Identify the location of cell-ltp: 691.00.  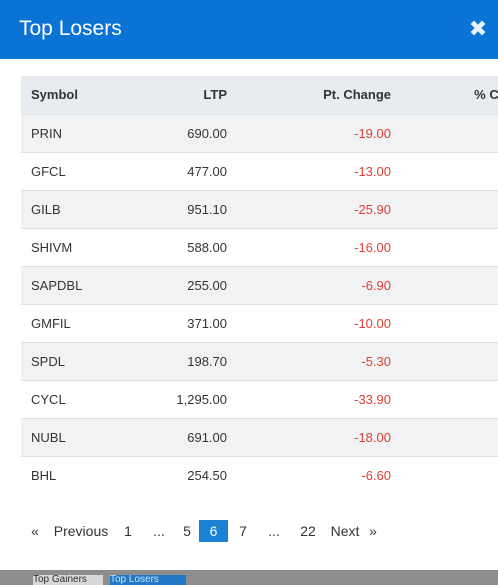
(207, 437).